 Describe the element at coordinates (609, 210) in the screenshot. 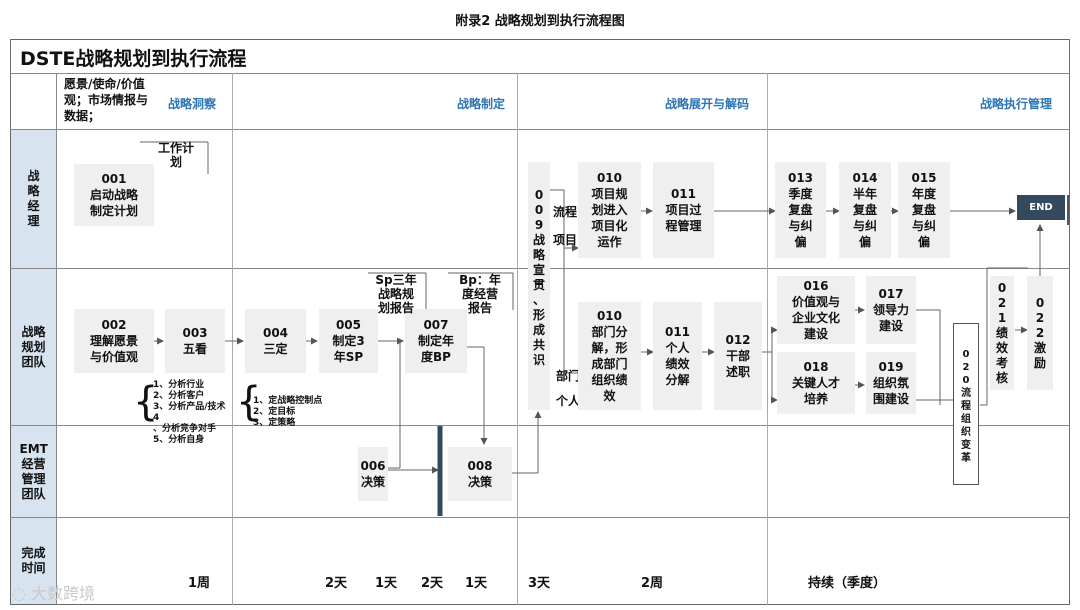

I see `step-010-project-plan: 010 项目规 划进入 项目化 运作` at that location.